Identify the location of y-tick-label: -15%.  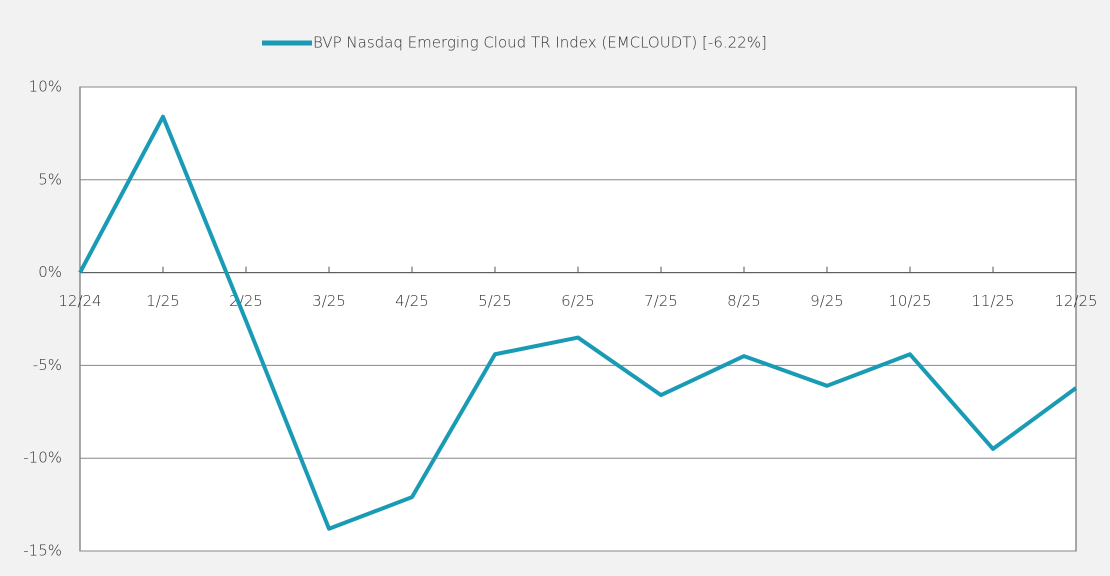
(42, 551).